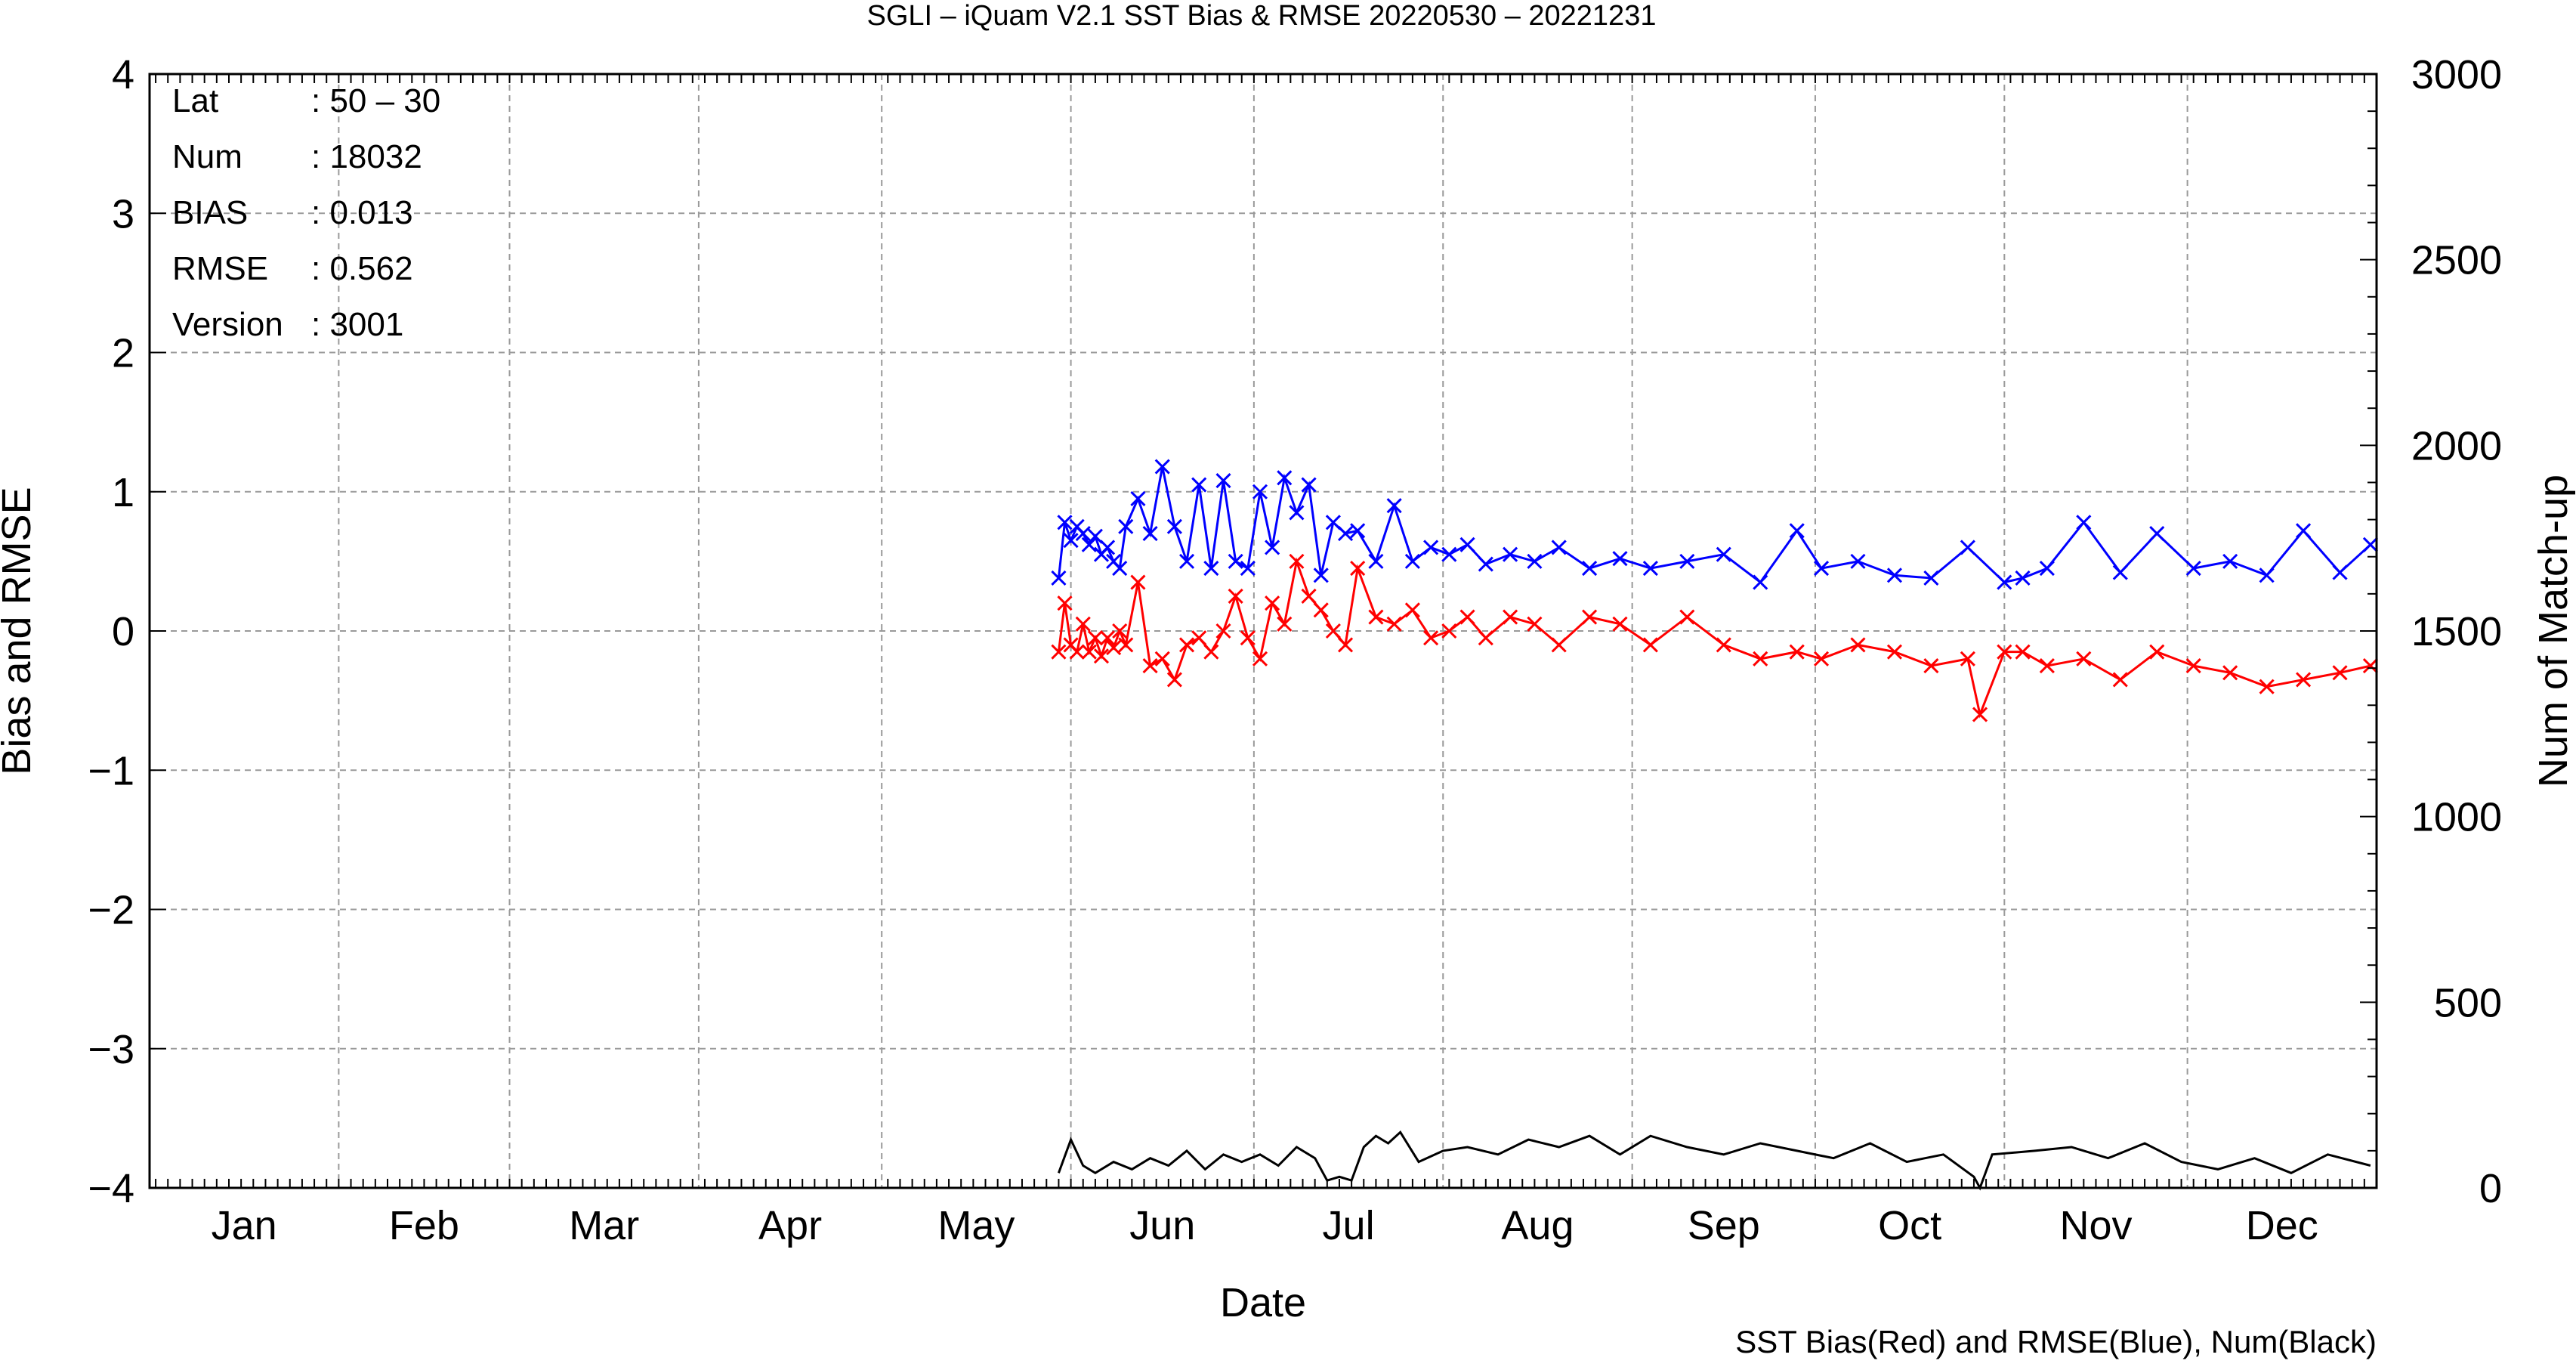 This screenshot has height=1370, width=2576. What do you see at coordinates (2456, 631) in the screenshot?
I see `y2-tick-labels: 3000 2500 2000 1500 1000 500 0` at bounding box center [2456, 631].